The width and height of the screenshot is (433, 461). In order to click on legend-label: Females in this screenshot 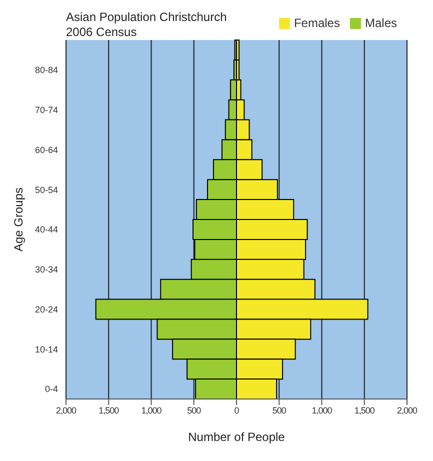, I will do `click(317, 23)`.